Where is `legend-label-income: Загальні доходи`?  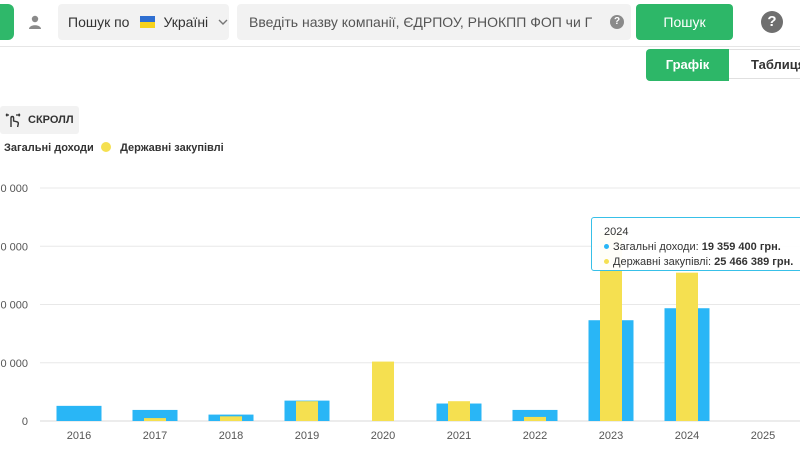
legend-label-income: Загальні доходи is located at coordinates (49, 148).